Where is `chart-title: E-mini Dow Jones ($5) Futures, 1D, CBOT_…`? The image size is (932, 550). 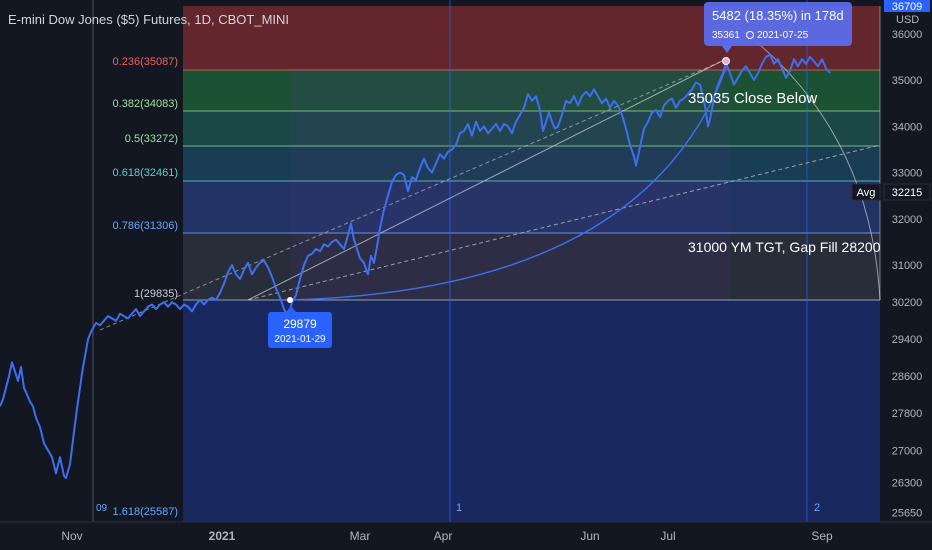
chart-title: E-mini Dow Jones ($5) Futures, 1D, CBOT_… is located at coordinates (148, 19).